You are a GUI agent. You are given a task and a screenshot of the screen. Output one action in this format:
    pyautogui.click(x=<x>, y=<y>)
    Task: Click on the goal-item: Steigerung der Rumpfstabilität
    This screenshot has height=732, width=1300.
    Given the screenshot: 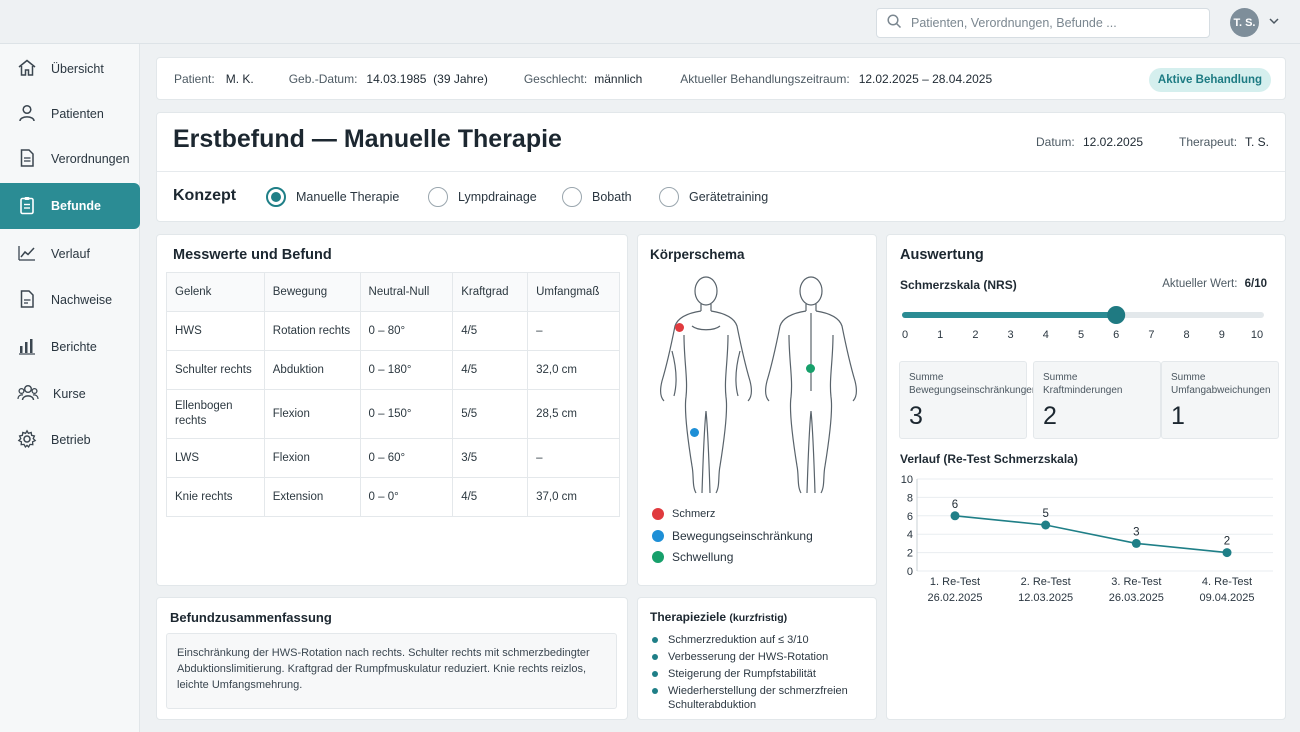 What is the action you would take?
    pyautogui.click(x=734, y=674)
    